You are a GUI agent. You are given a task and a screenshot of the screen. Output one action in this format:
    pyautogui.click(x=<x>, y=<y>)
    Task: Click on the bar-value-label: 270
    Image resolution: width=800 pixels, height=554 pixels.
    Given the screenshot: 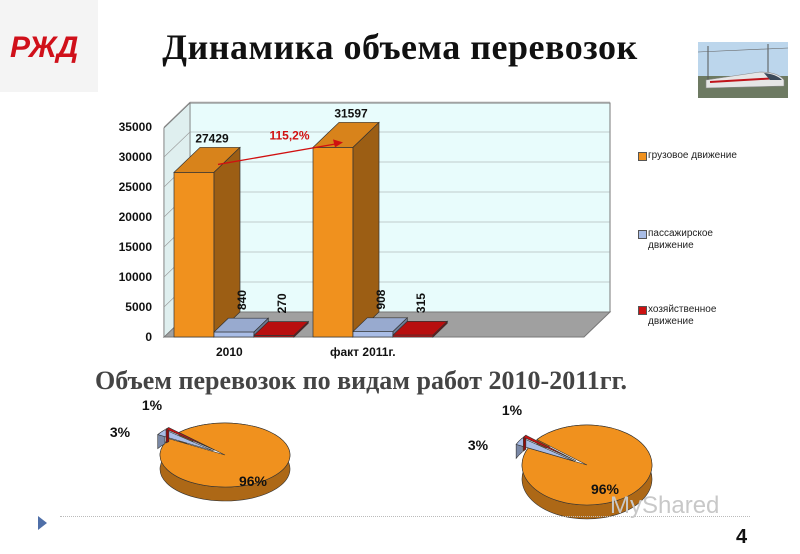 What is the action you would take?
    pyautogui.click(x=282, y=303)
    